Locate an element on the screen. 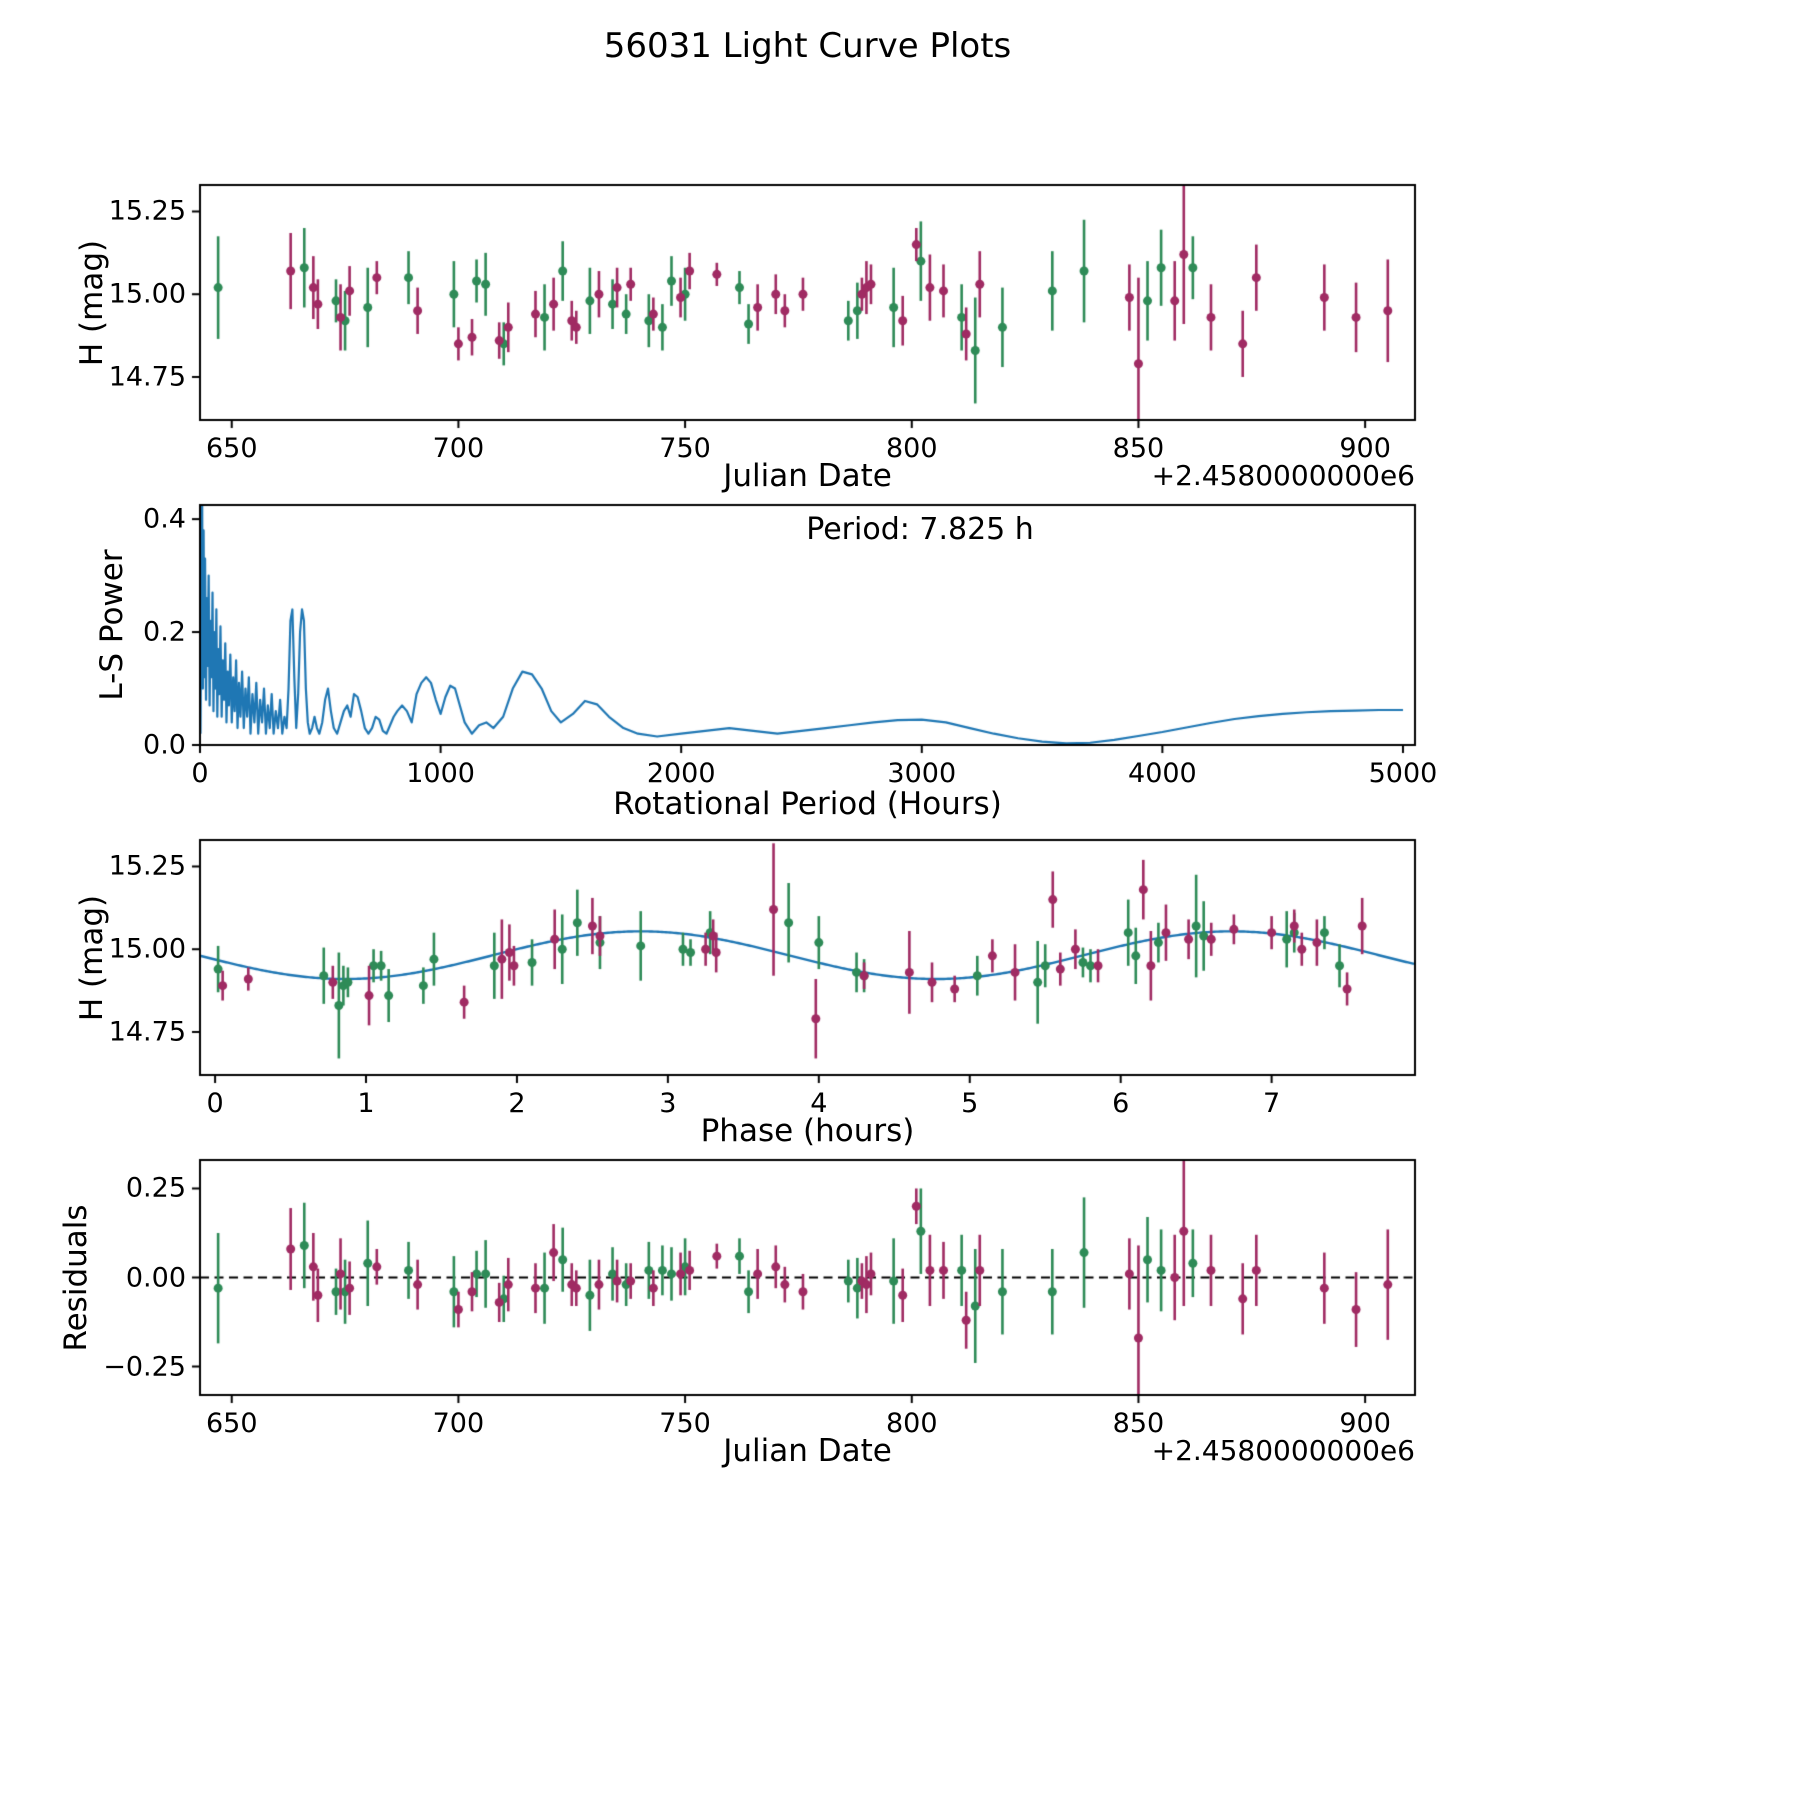  residuals-axis-offset-text: +2.4580000000e6 is located at coordinates (1283, 1450).